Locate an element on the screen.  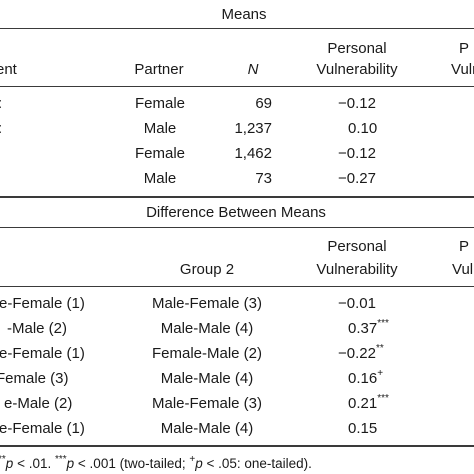
means-row-n: 1,237 is located at coordinates (253, 128).